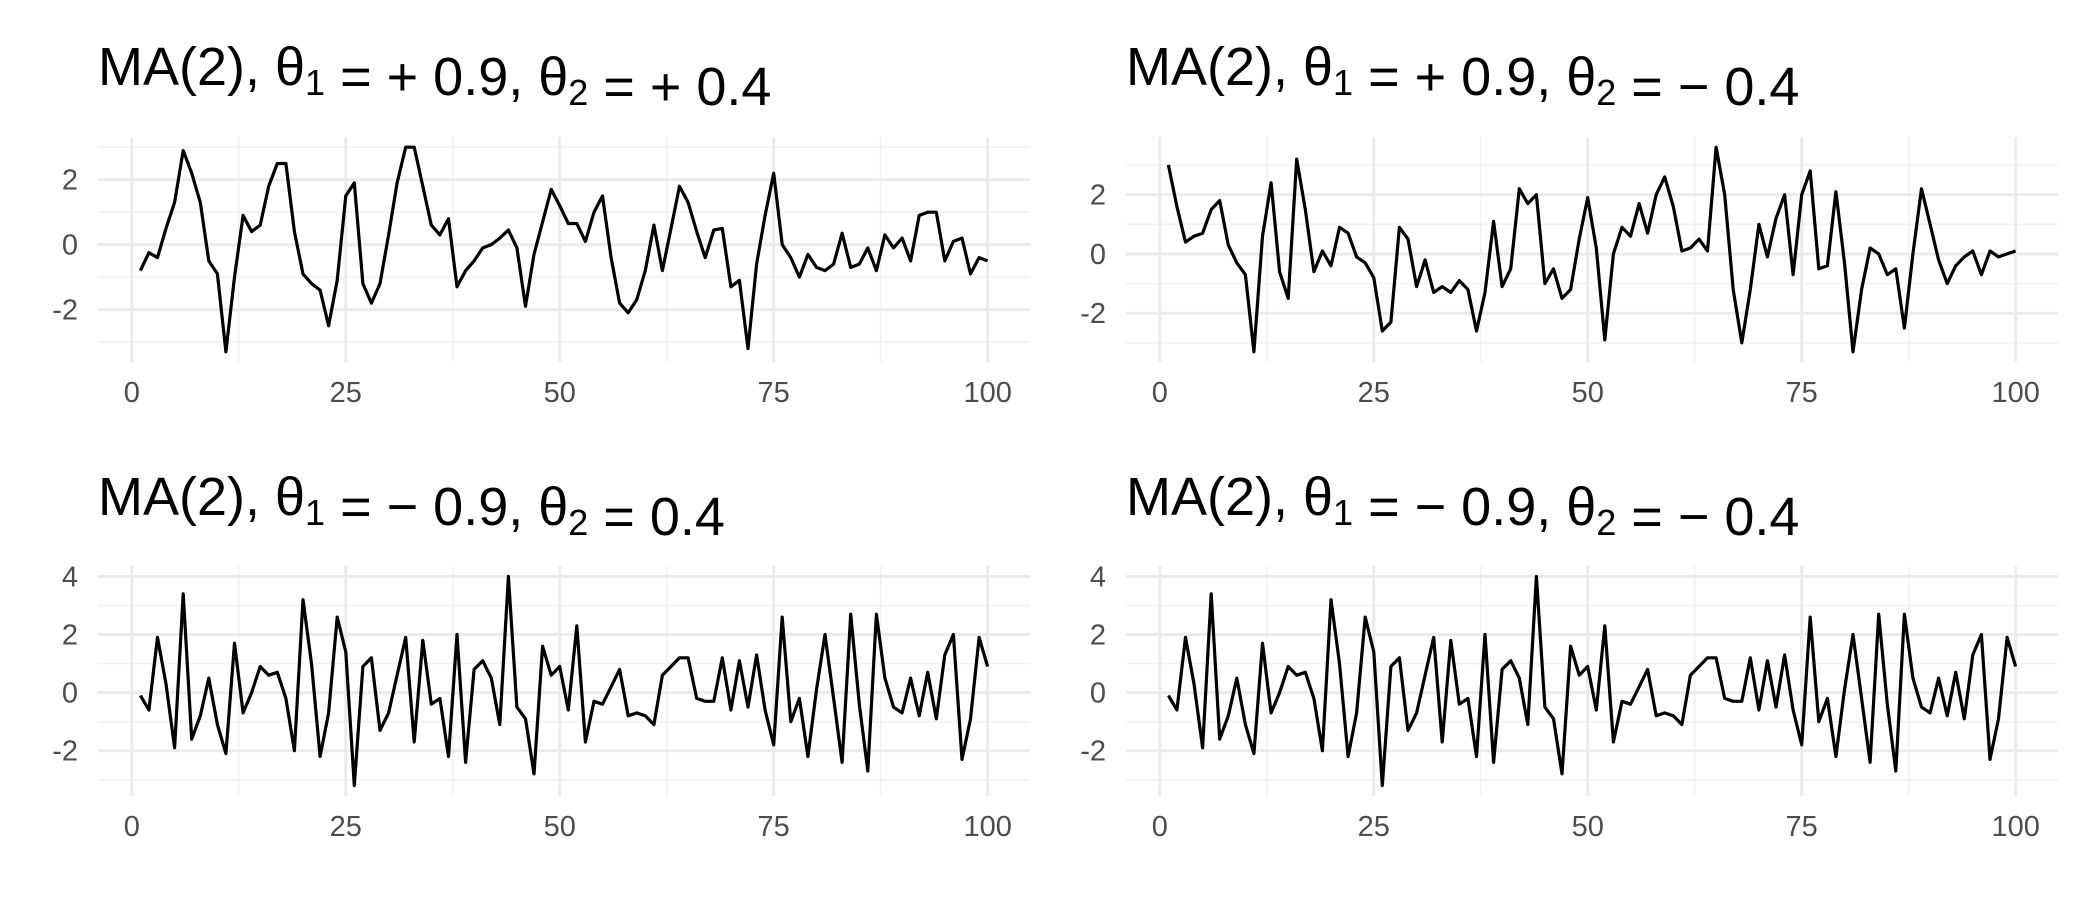 This screenshot has width=2100, height=900. I want to click on panel-title: MA(2), θ1 = − 0.9, θ2 = 0.4, so click(411, 507).